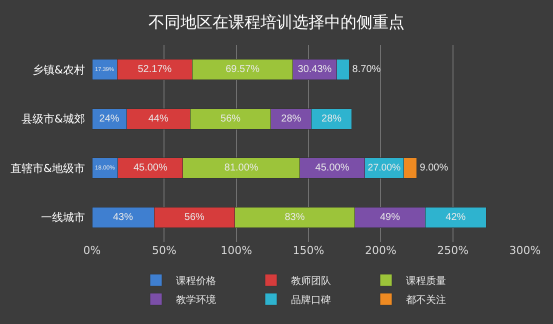 This screenshot has width=553, height=324. What do you see at coordinates (276, 22) in the screenshot?
I see `chart-title: 不同地区在课程培训选择中的侧重点` at bounding box center [276, 22].